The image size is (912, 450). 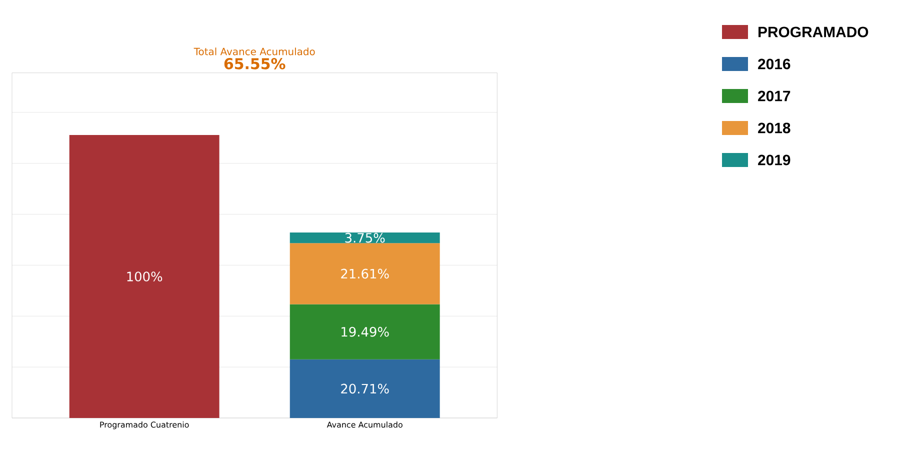 I want to click on legend-label: PROGRAMADO, so click(x=813, y=32).